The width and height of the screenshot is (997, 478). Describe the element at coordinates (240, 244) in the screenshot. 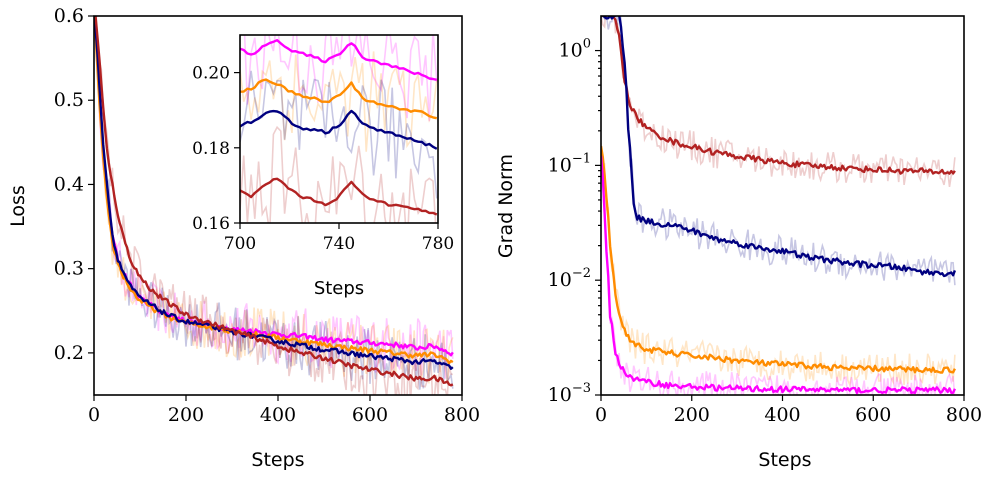

I see `inset-x-tick-label: 700` at that location.